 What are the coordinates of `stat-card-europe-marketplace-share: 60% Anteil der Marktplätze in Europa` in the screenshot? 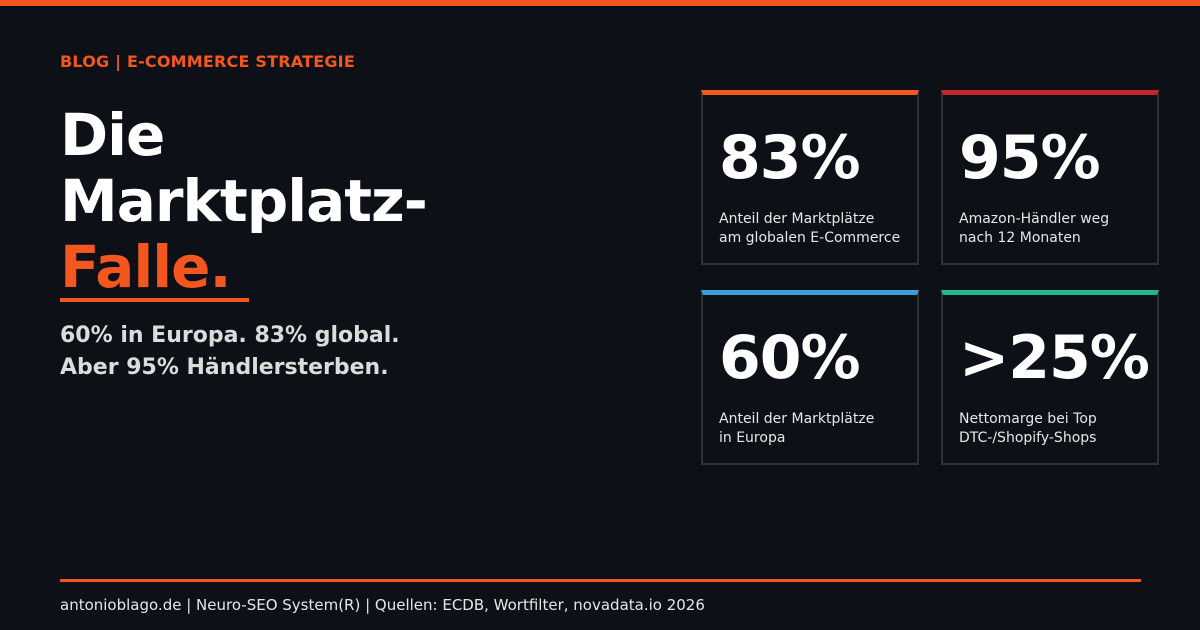 It's located at (810, 377).